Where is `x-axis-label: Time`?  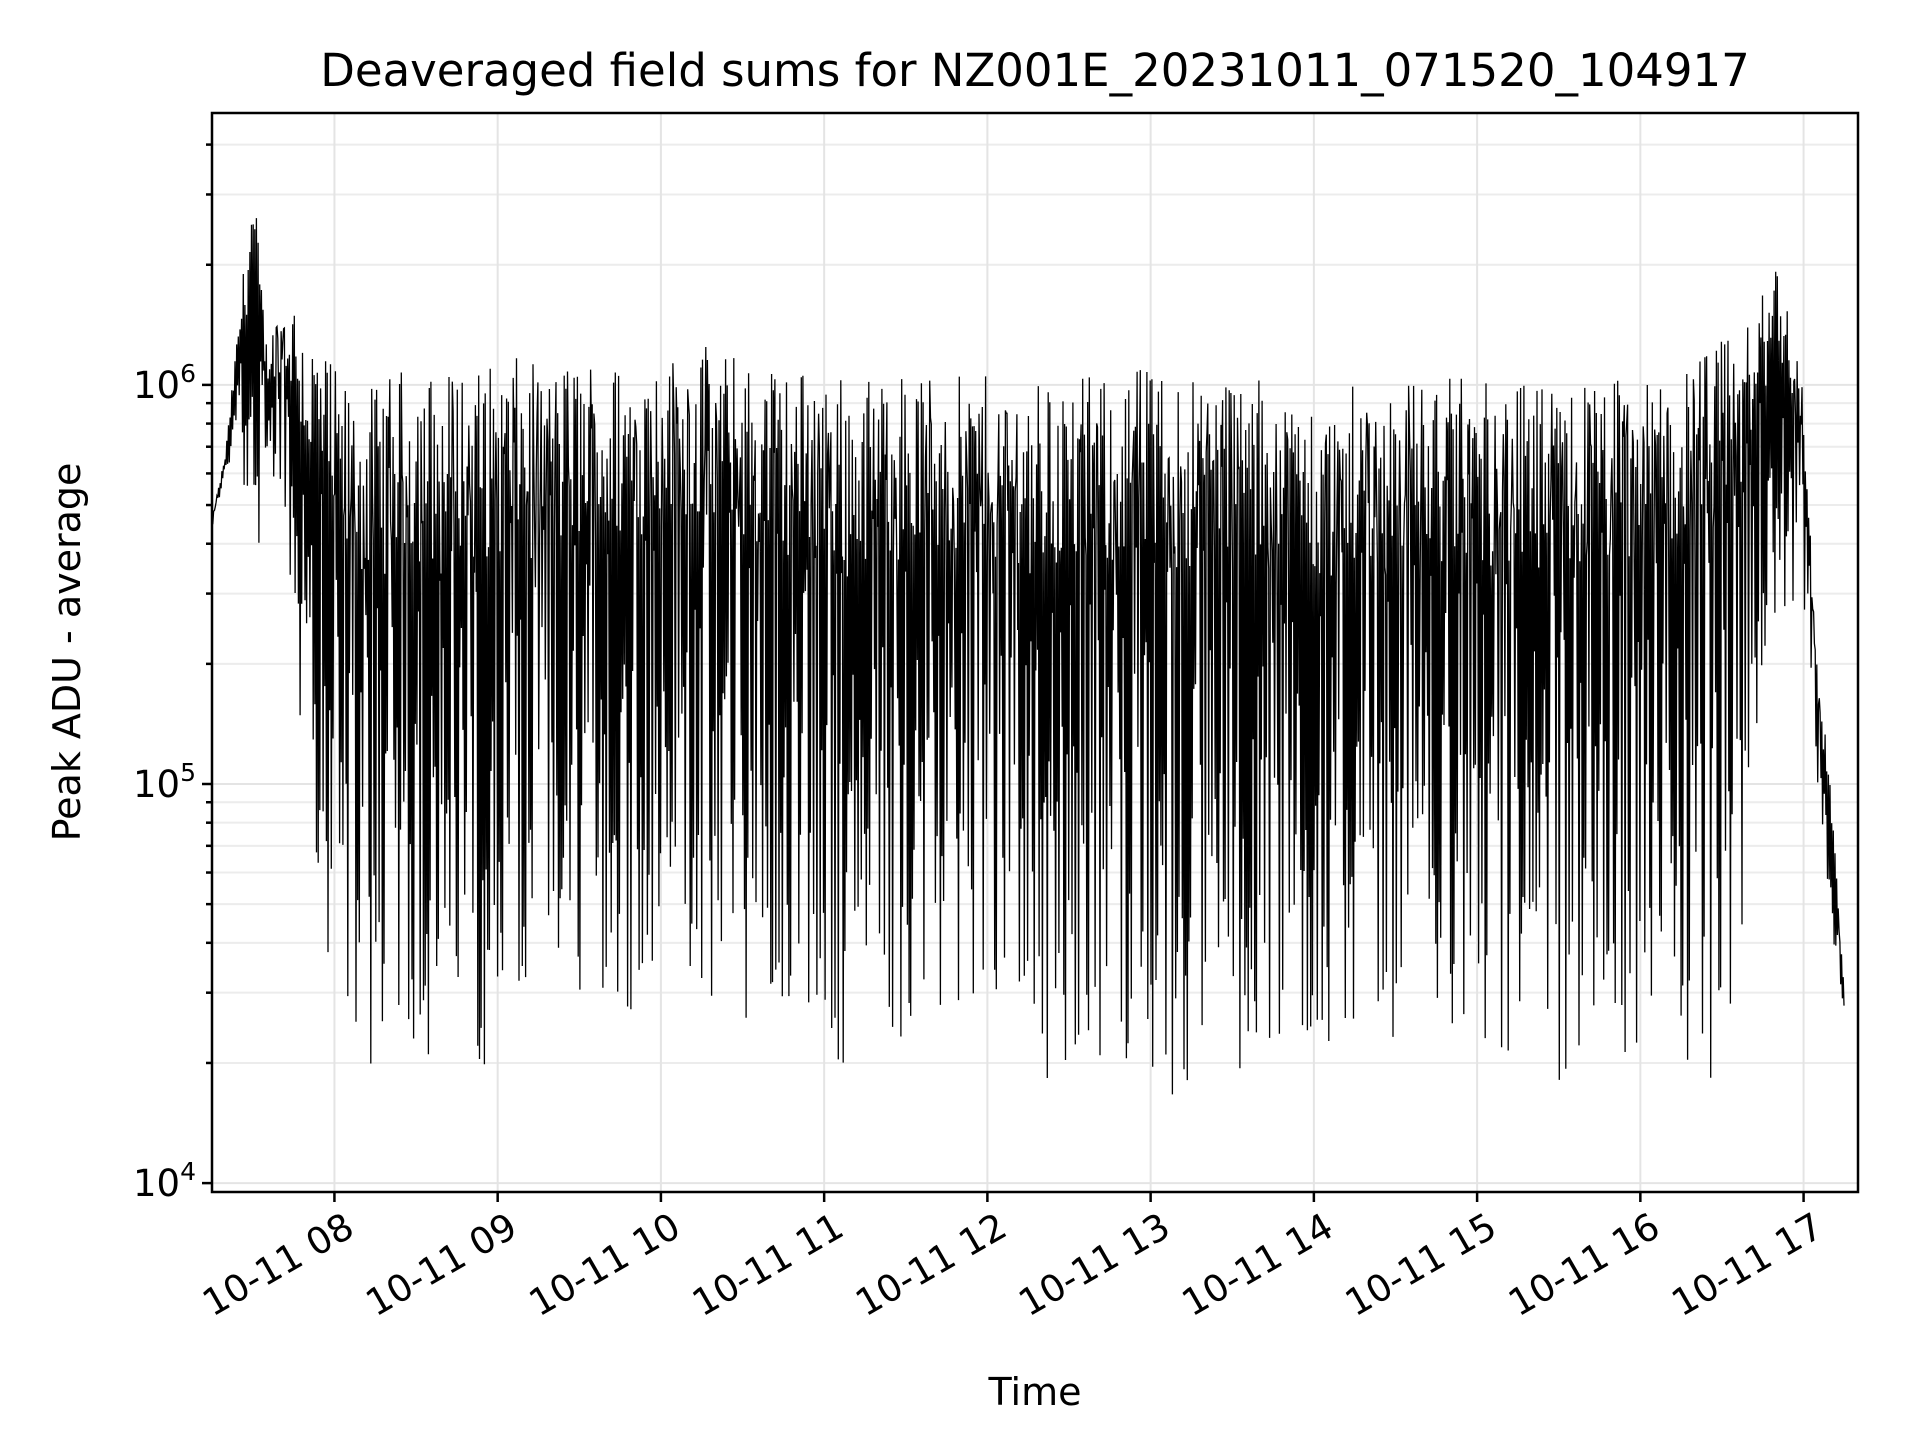 x-axis-label: Time is located at coordinates (1035, 1392).